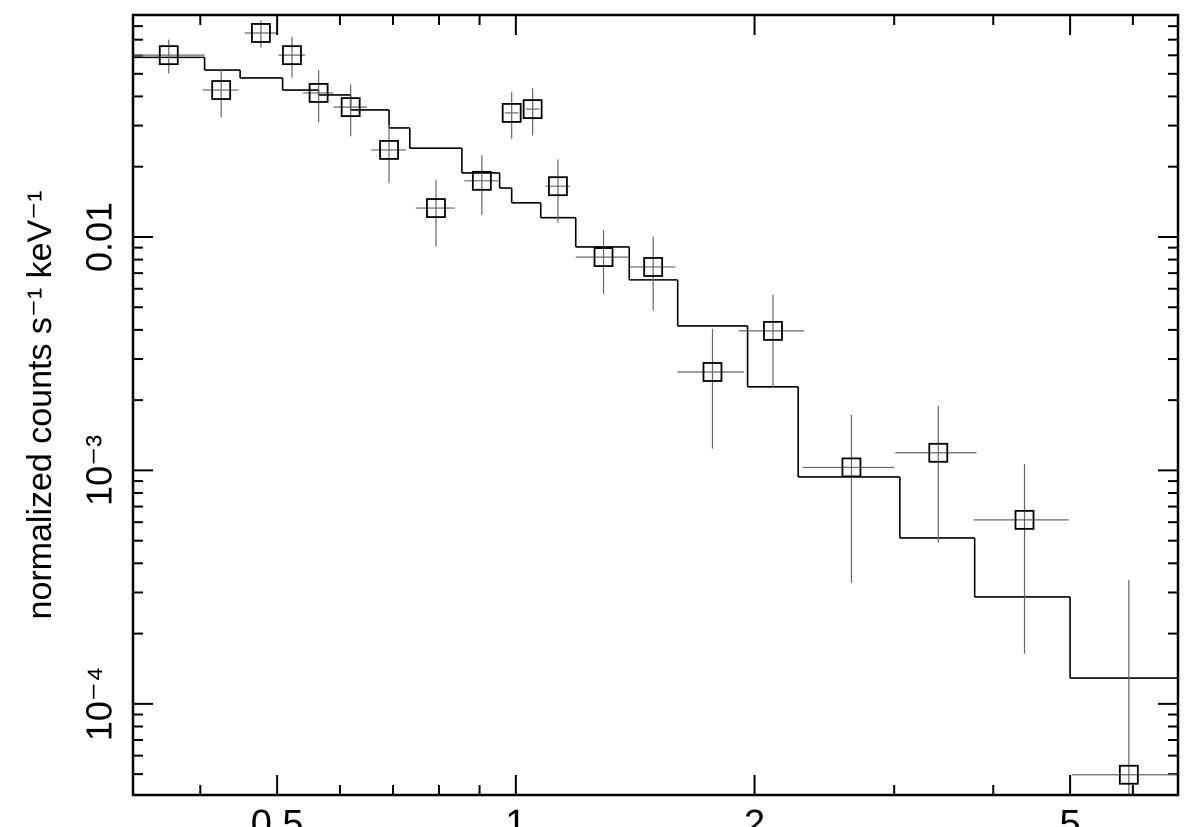 The width and height of the screenshot is (1196, 827). What do you see at coordinates (754, 815) in the screenshot?
I see `x-tick-label: 2` at bounding box center [754, 815].